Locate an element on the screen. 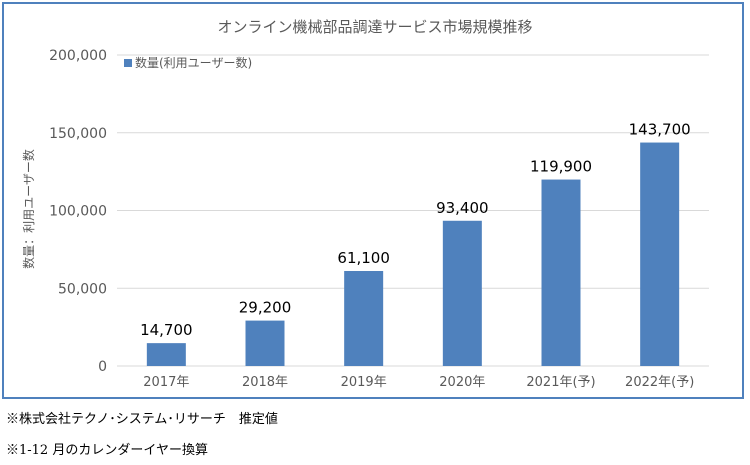 This screenshot has height=465, width=750. bar-value-label: 143,700 is located at coordinates (660, 130).